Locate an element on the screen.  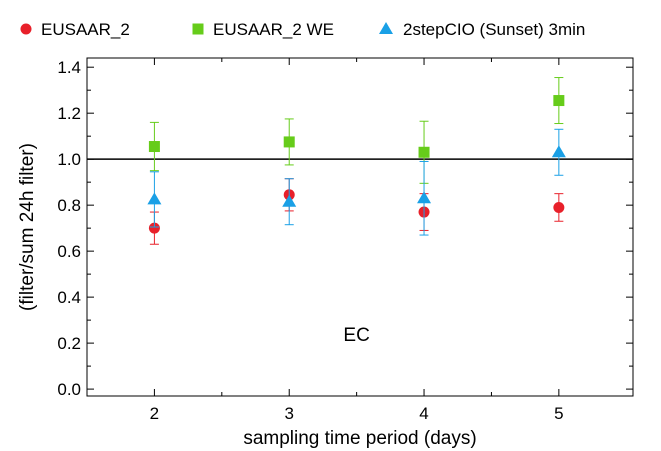
annotation-label: EC is located at coordinates (356, 335).